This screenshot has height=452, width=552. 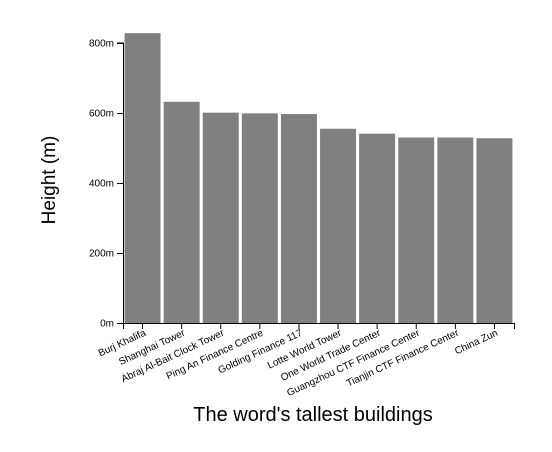 I want to click on bar-burj-khalifa, so click(x=142, y=178).